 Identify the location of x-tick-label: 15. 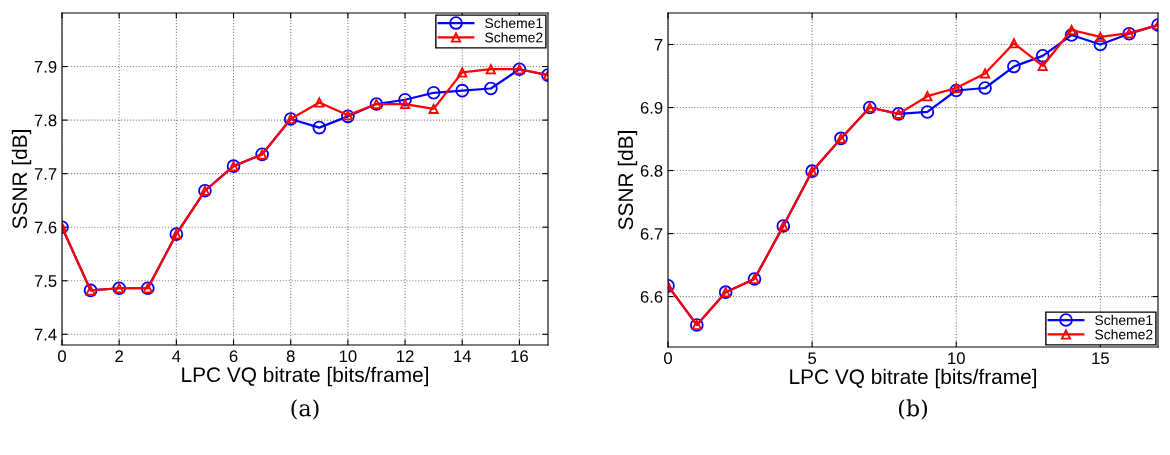
(1100, 358).